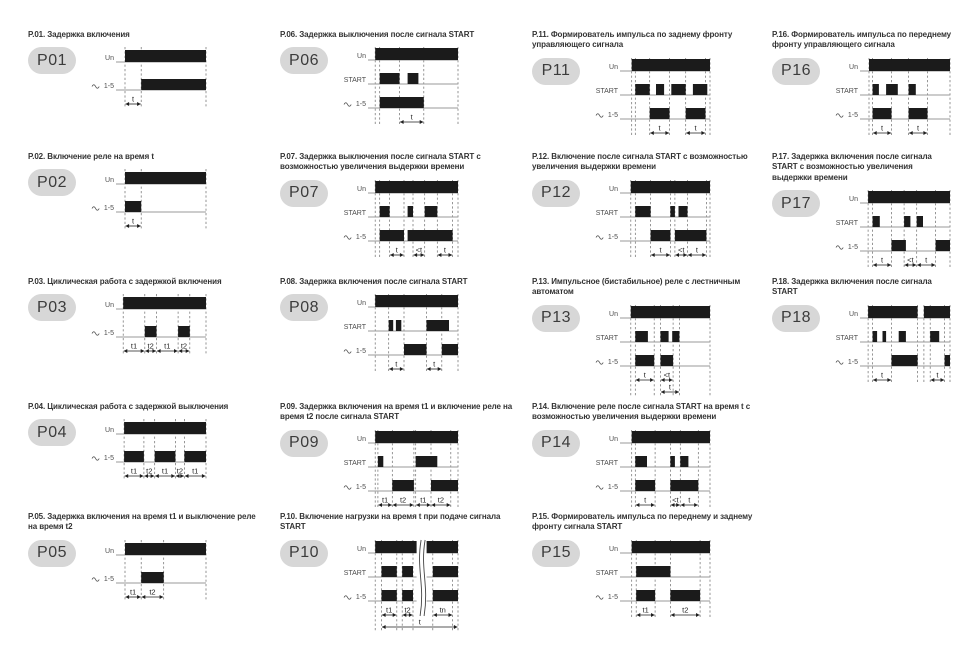  Describe the element at coordinates (304, 193) in the screenshot. I see `mode-badge: P07` at that location.